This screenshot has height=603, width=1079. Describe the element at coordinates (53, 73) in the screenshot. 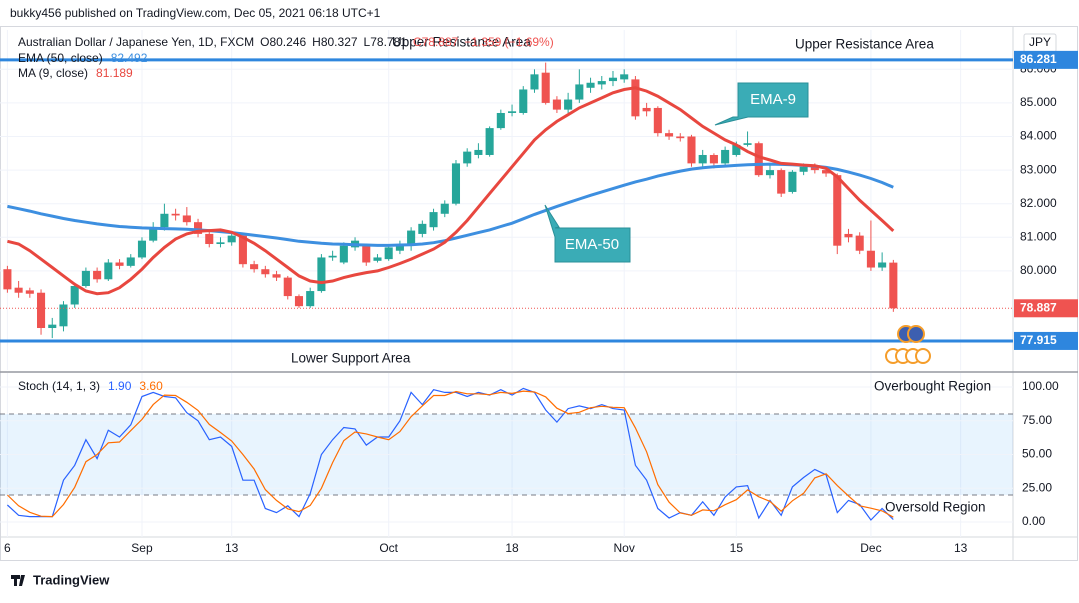

I see `legend-name: MA (9, close)` at that location.